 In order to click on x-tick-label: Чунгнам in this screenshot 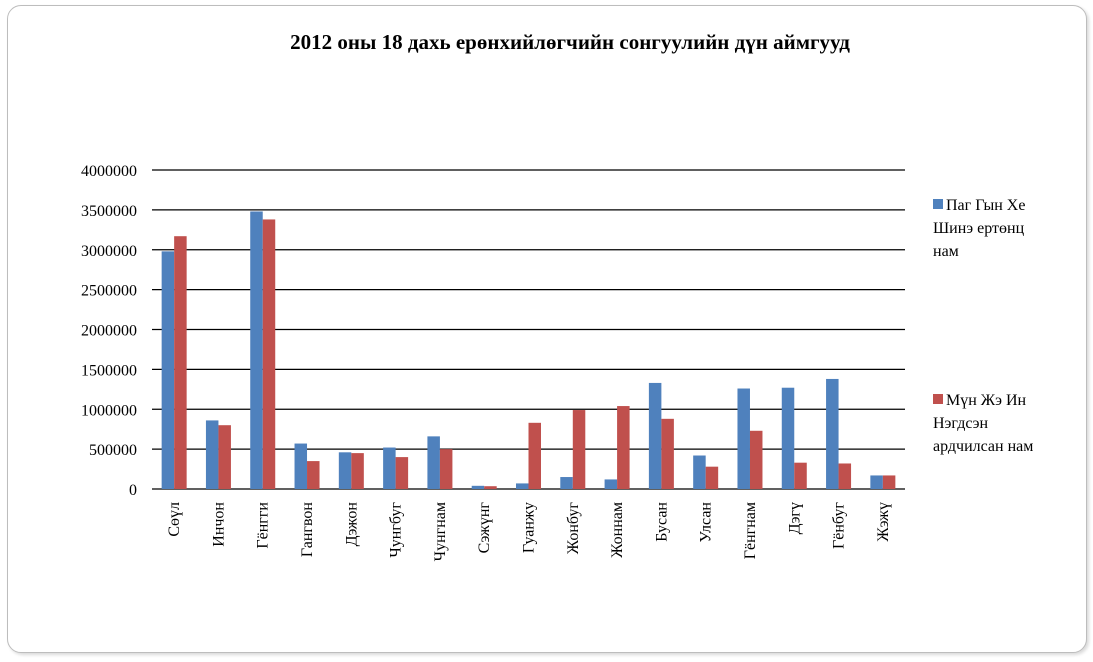, I will do `click(440, 531)`.